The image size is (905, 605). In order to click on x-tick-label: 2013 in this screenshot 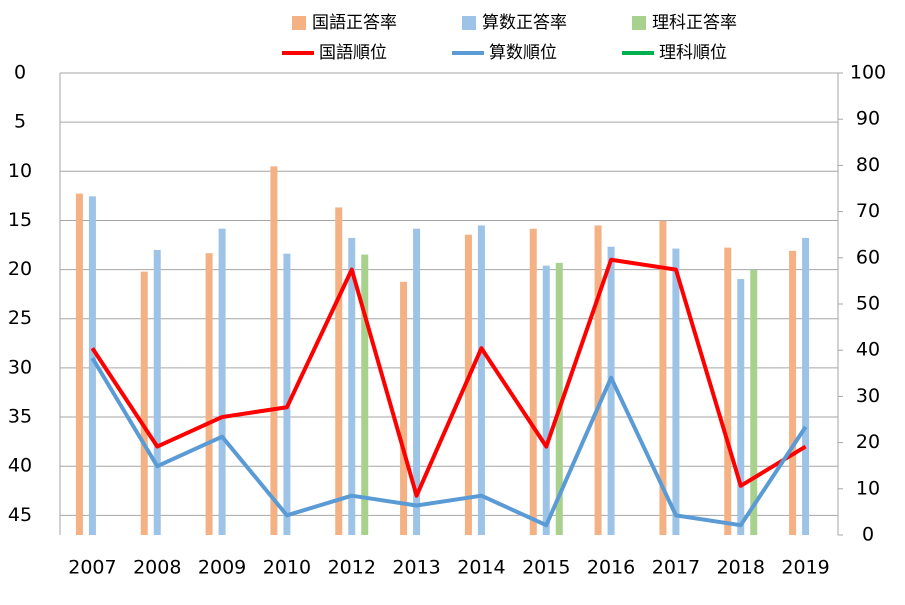, I will do `click(416, 568)`.